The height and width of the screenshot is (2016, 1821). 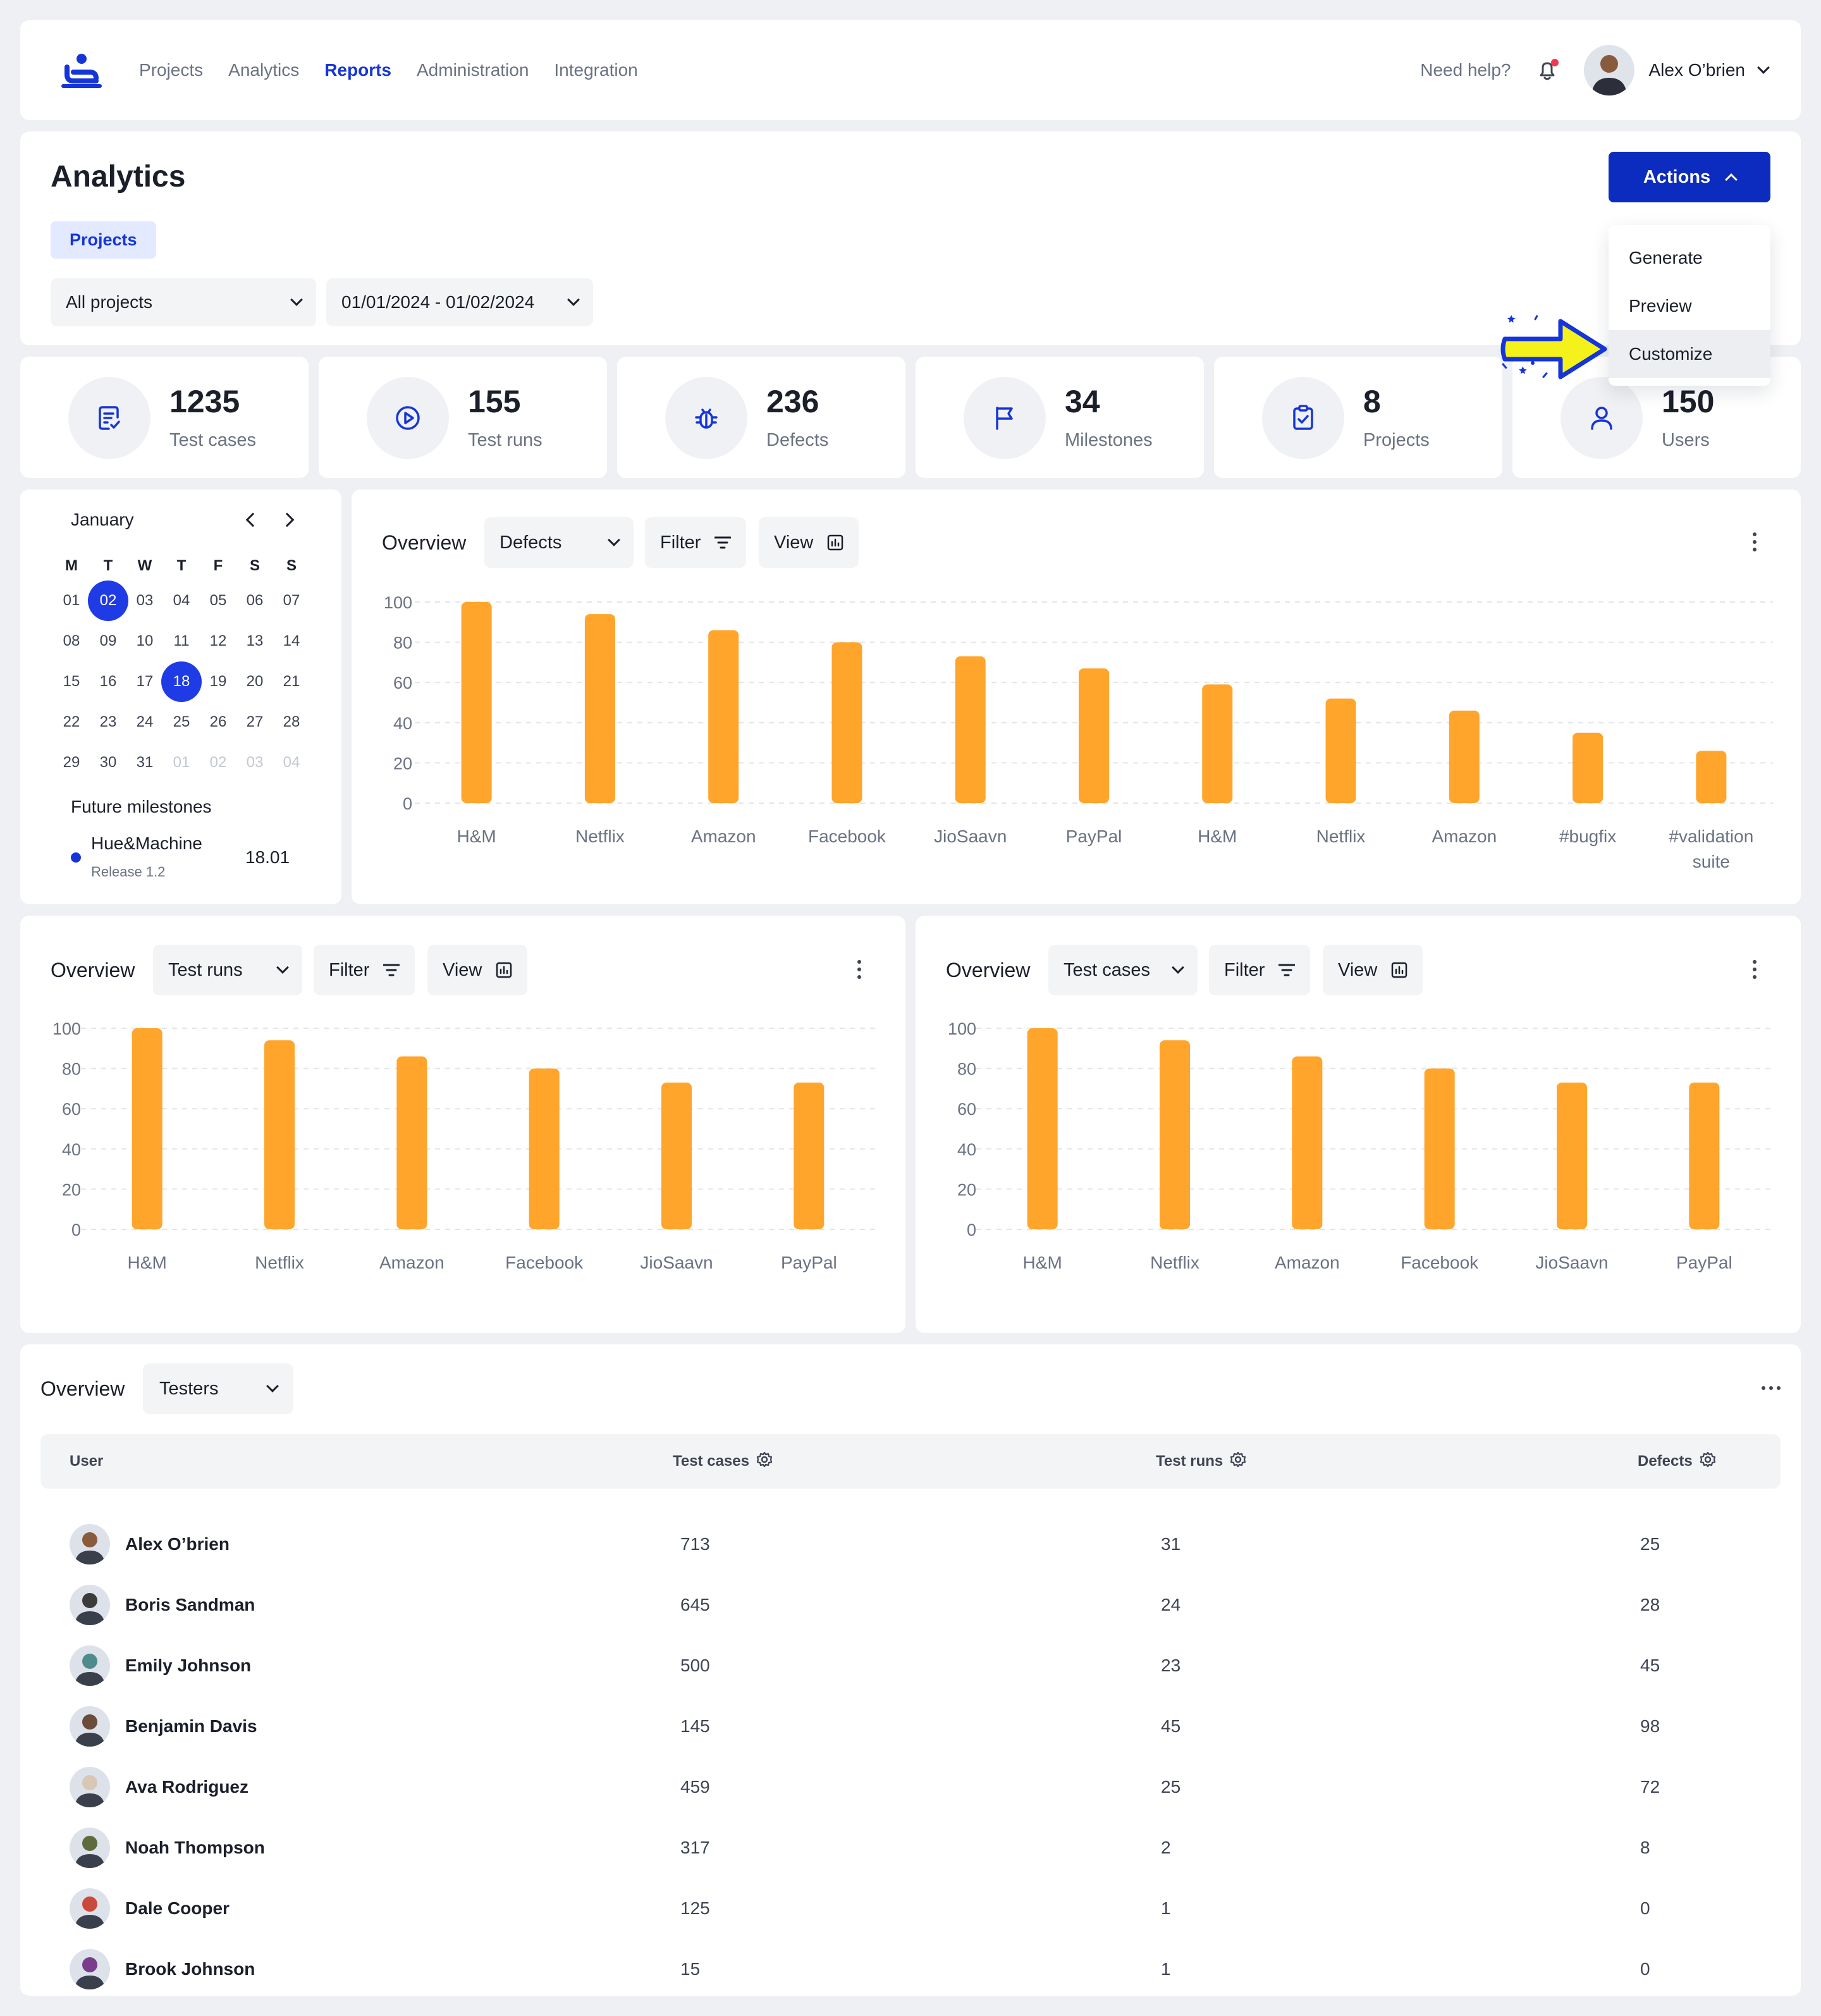 What do you see at coordinates (72, 762) in the screenshot?
I see `calendar-day: 29` at bounding box center [72, 762].